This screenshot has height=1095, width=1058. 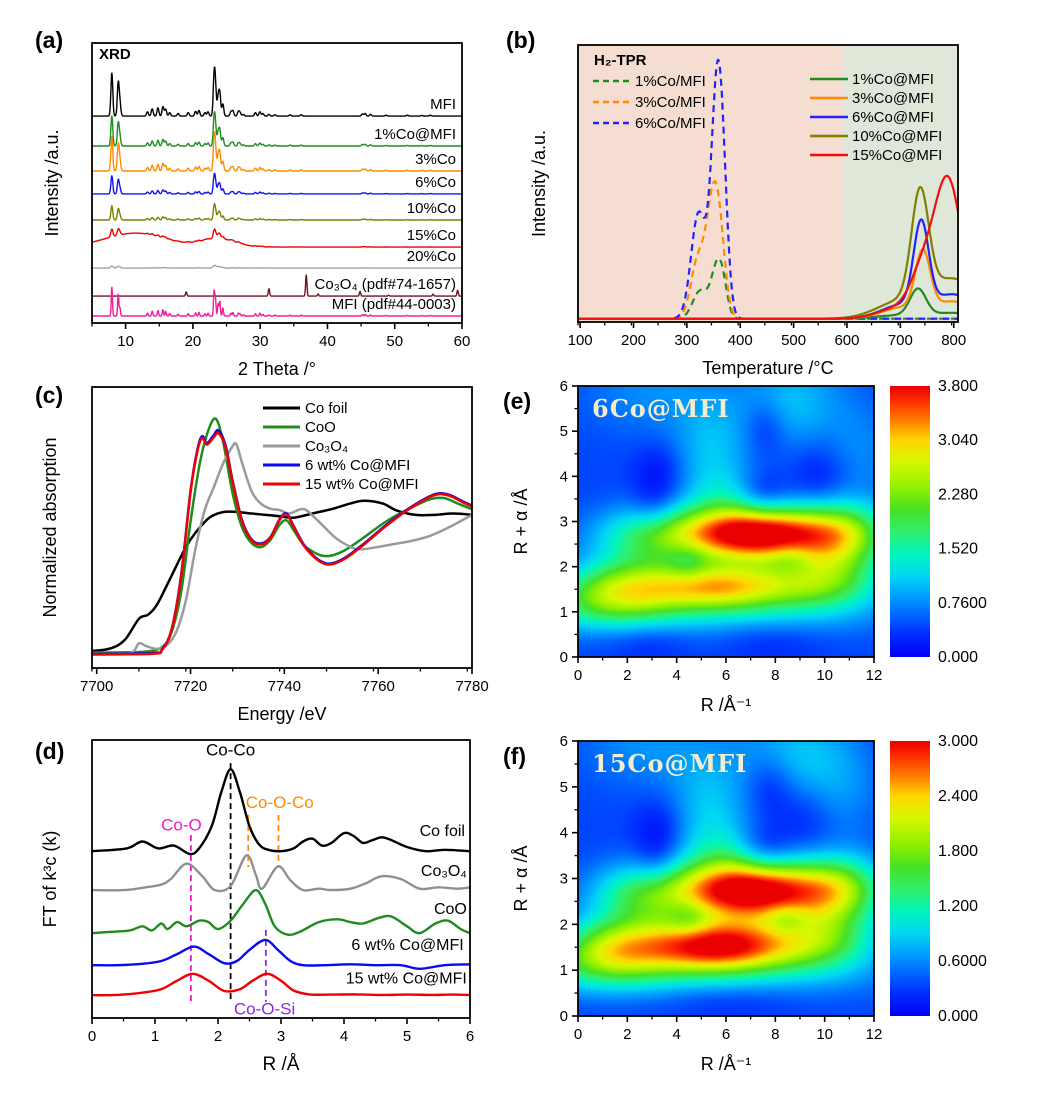 I want to click on panel-d-x-tick-label: 5, so click(x=407, y=1036).